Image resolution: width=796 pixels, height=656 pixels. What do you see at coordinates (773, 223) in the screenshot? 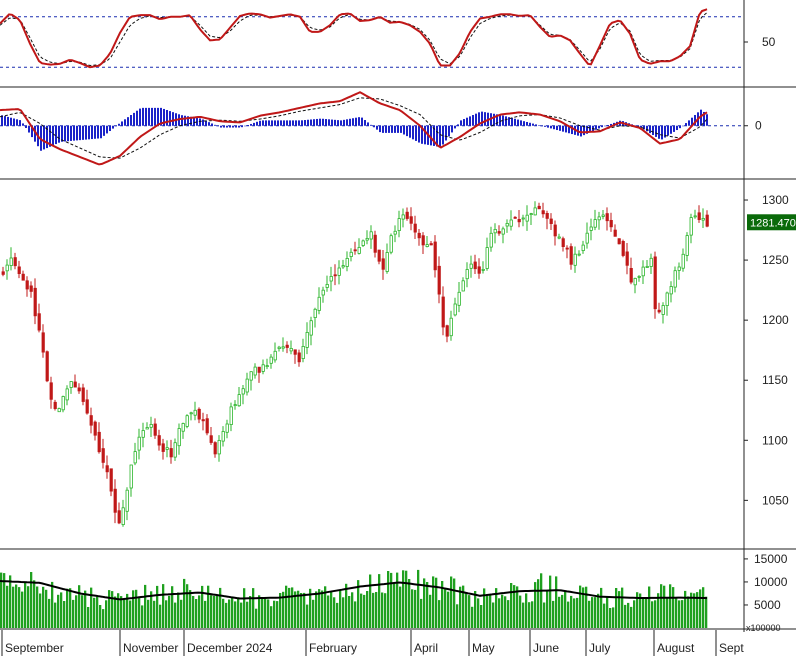
I see `last-price-label: 1281.470` at bounding box center [773, 223].